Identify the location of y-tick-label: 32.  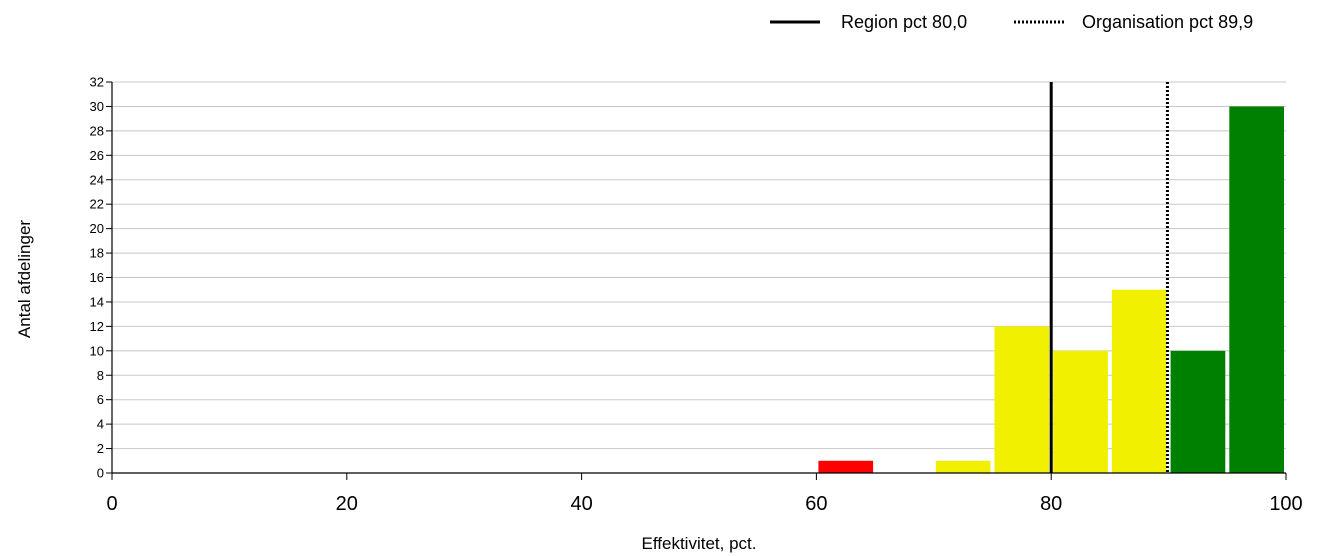
(97, 82).